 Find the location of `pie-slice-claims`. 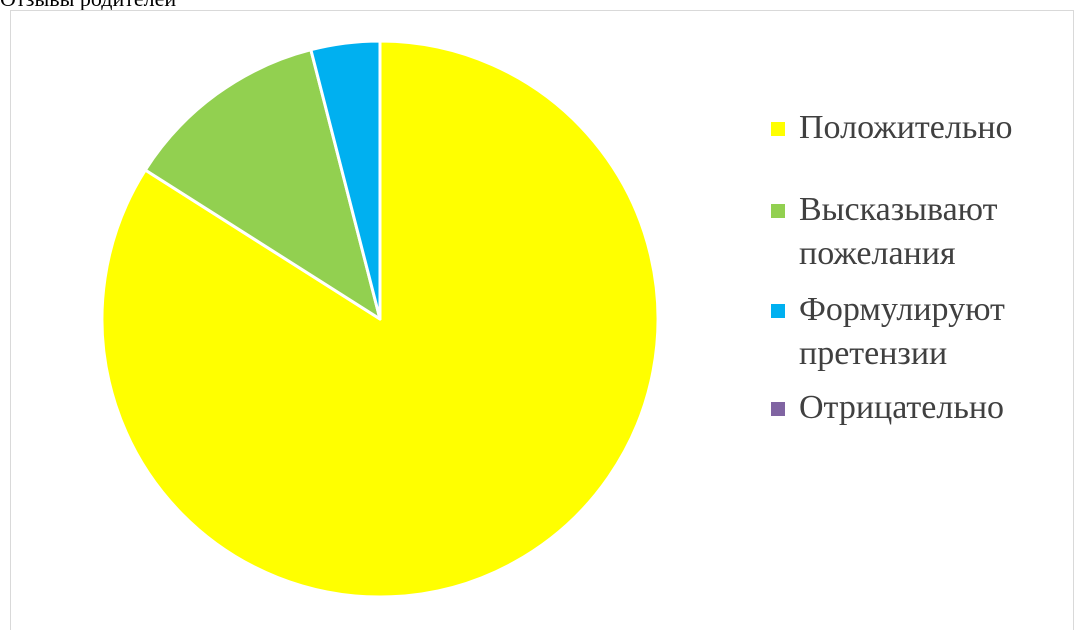

pie-slice-claims is located at coordinates (345, 180).